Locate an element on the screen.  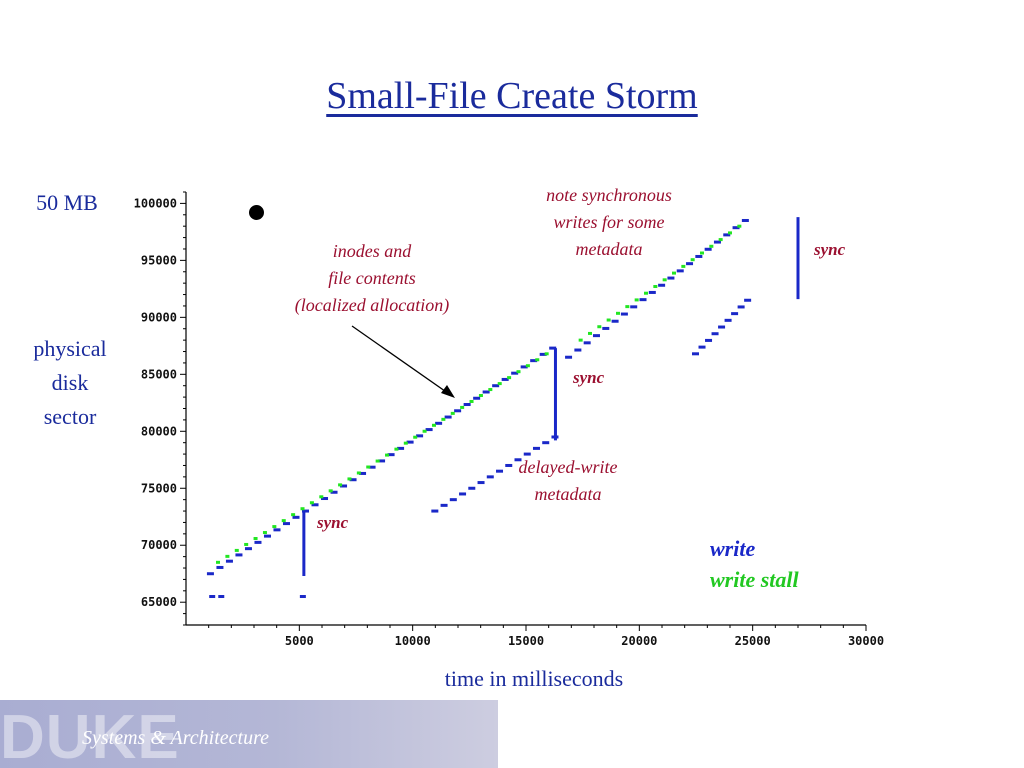
bullet-dot is located at coordinates (256, 212).